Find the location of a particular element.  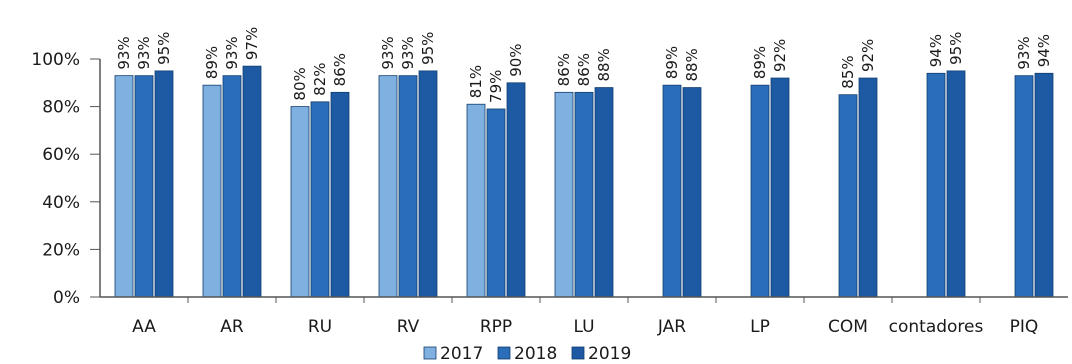

legend-swatch-2018 is located at coordinates (504, 353).